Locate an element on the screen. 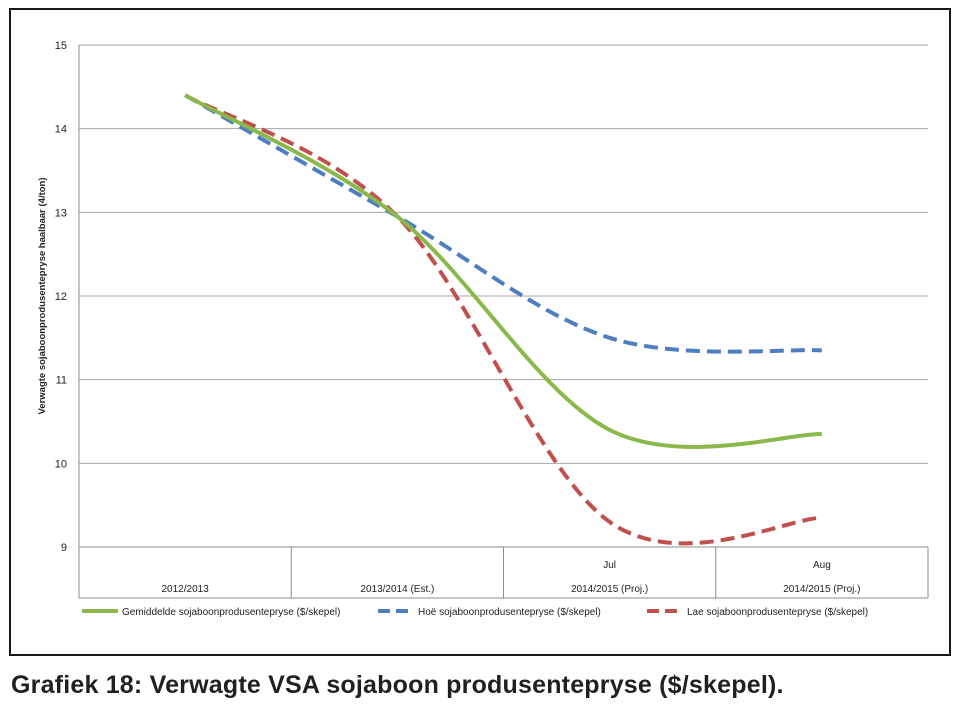 This screenshot has height=720, width=960. y-tick-label: 14 is located at coordinates (61, 130).